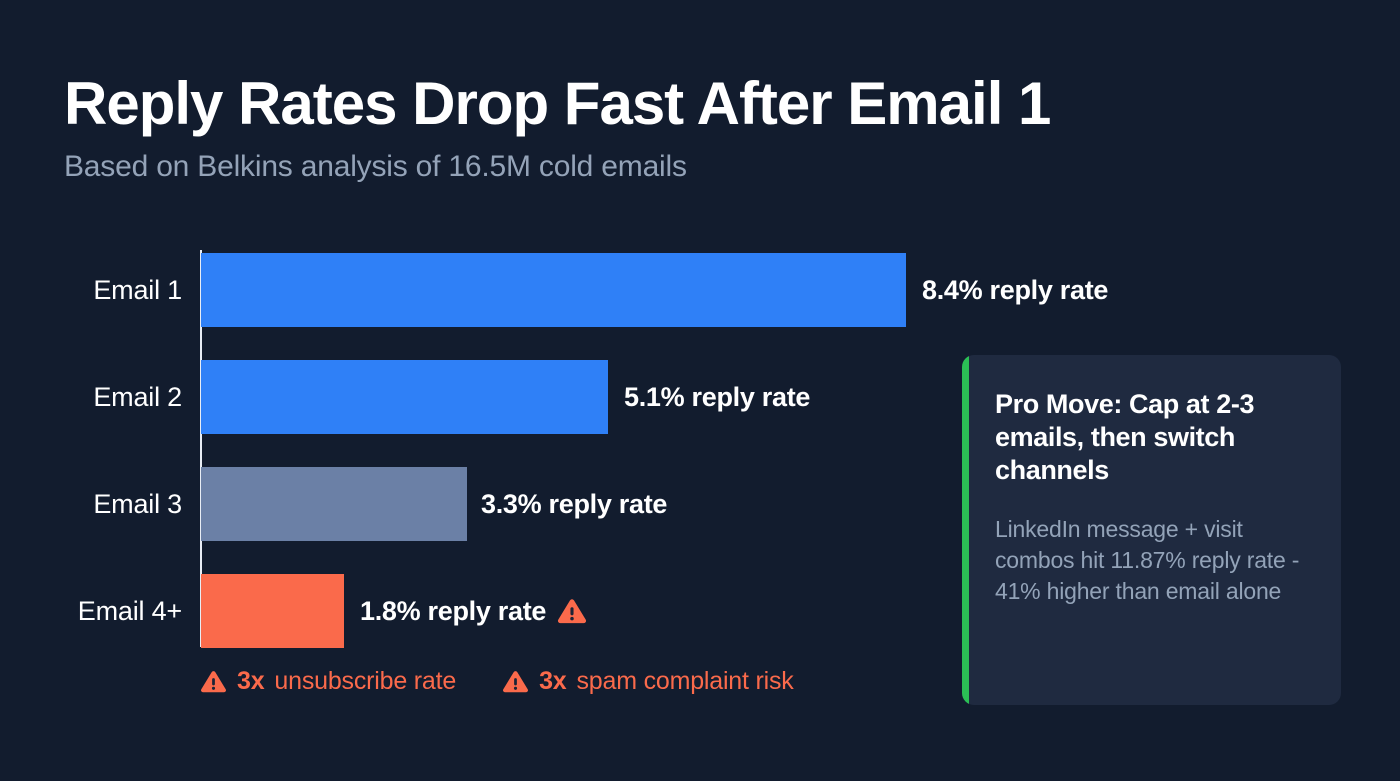 The height and width of the screenshot is (781, 1400). I want to click on chart-row: Email 2 5.1% reply rate, so click(470, 397).